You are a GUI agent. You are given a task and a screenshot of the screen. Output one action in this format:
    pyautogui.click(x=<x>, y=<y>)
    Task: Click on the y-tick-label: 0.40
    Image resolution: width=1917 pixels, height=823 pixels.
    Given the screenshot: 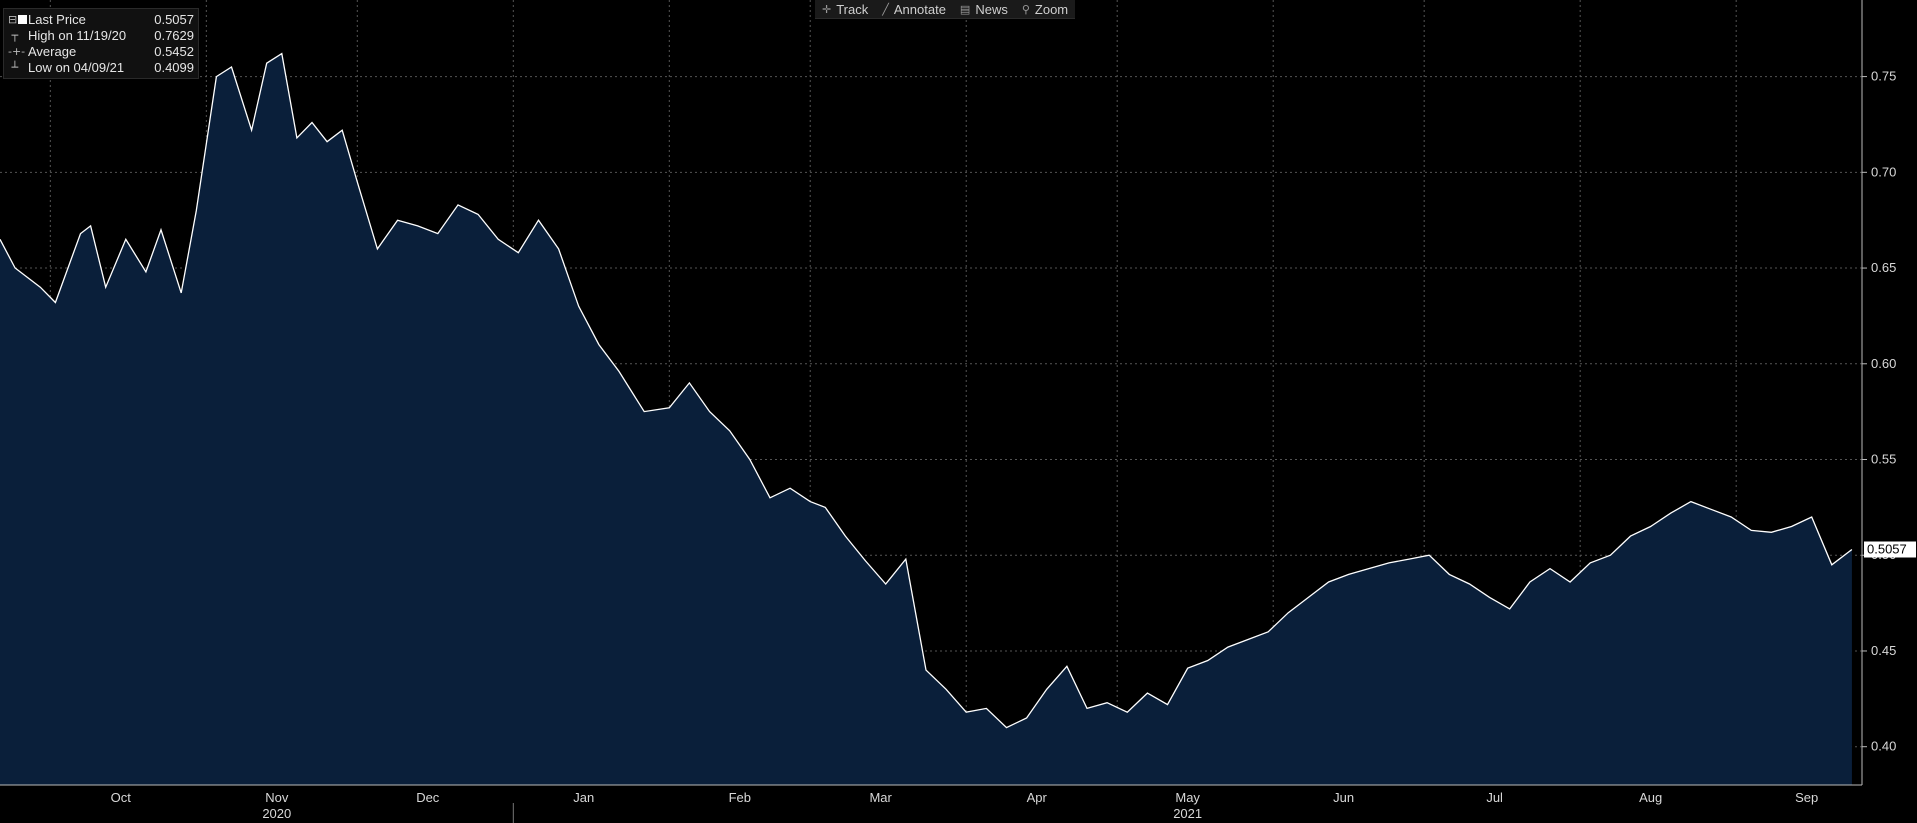 What is the action you would take?
    pyautogui.click(x=1883, y=746)
    